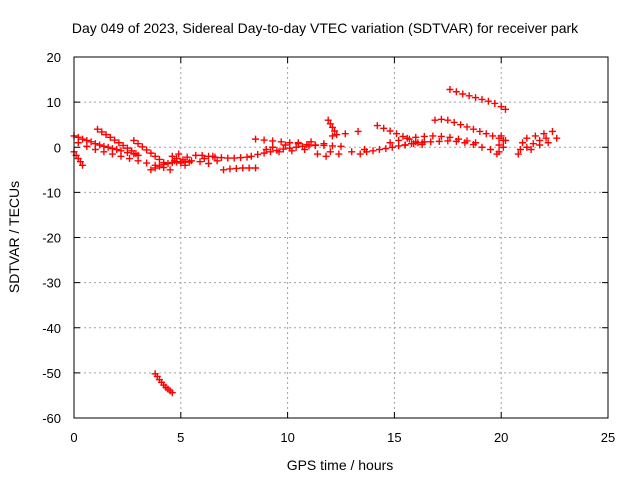 This screenshot has width=640, height=480. What do you see at coordinates (14, 237) in the screenshot?
I see `y-axis-label: SDTVAR / TECUs` at bounding box center [14, 237].